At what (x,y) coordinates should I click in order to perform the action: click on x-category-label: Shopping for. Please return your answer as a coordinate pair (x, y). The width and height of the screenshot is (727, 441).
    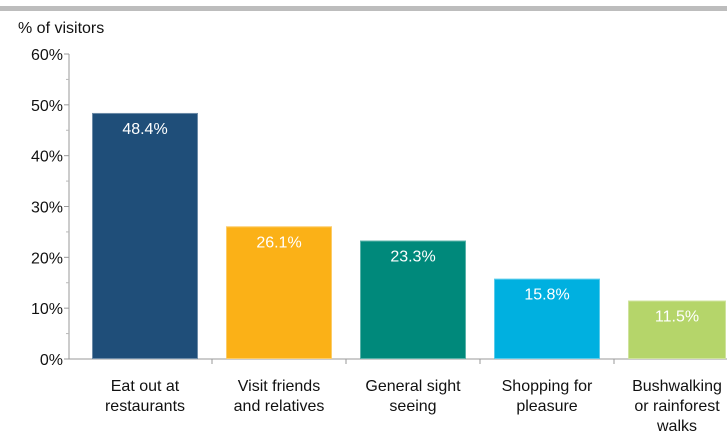
    Looking at the image, I should click on (547, 386).